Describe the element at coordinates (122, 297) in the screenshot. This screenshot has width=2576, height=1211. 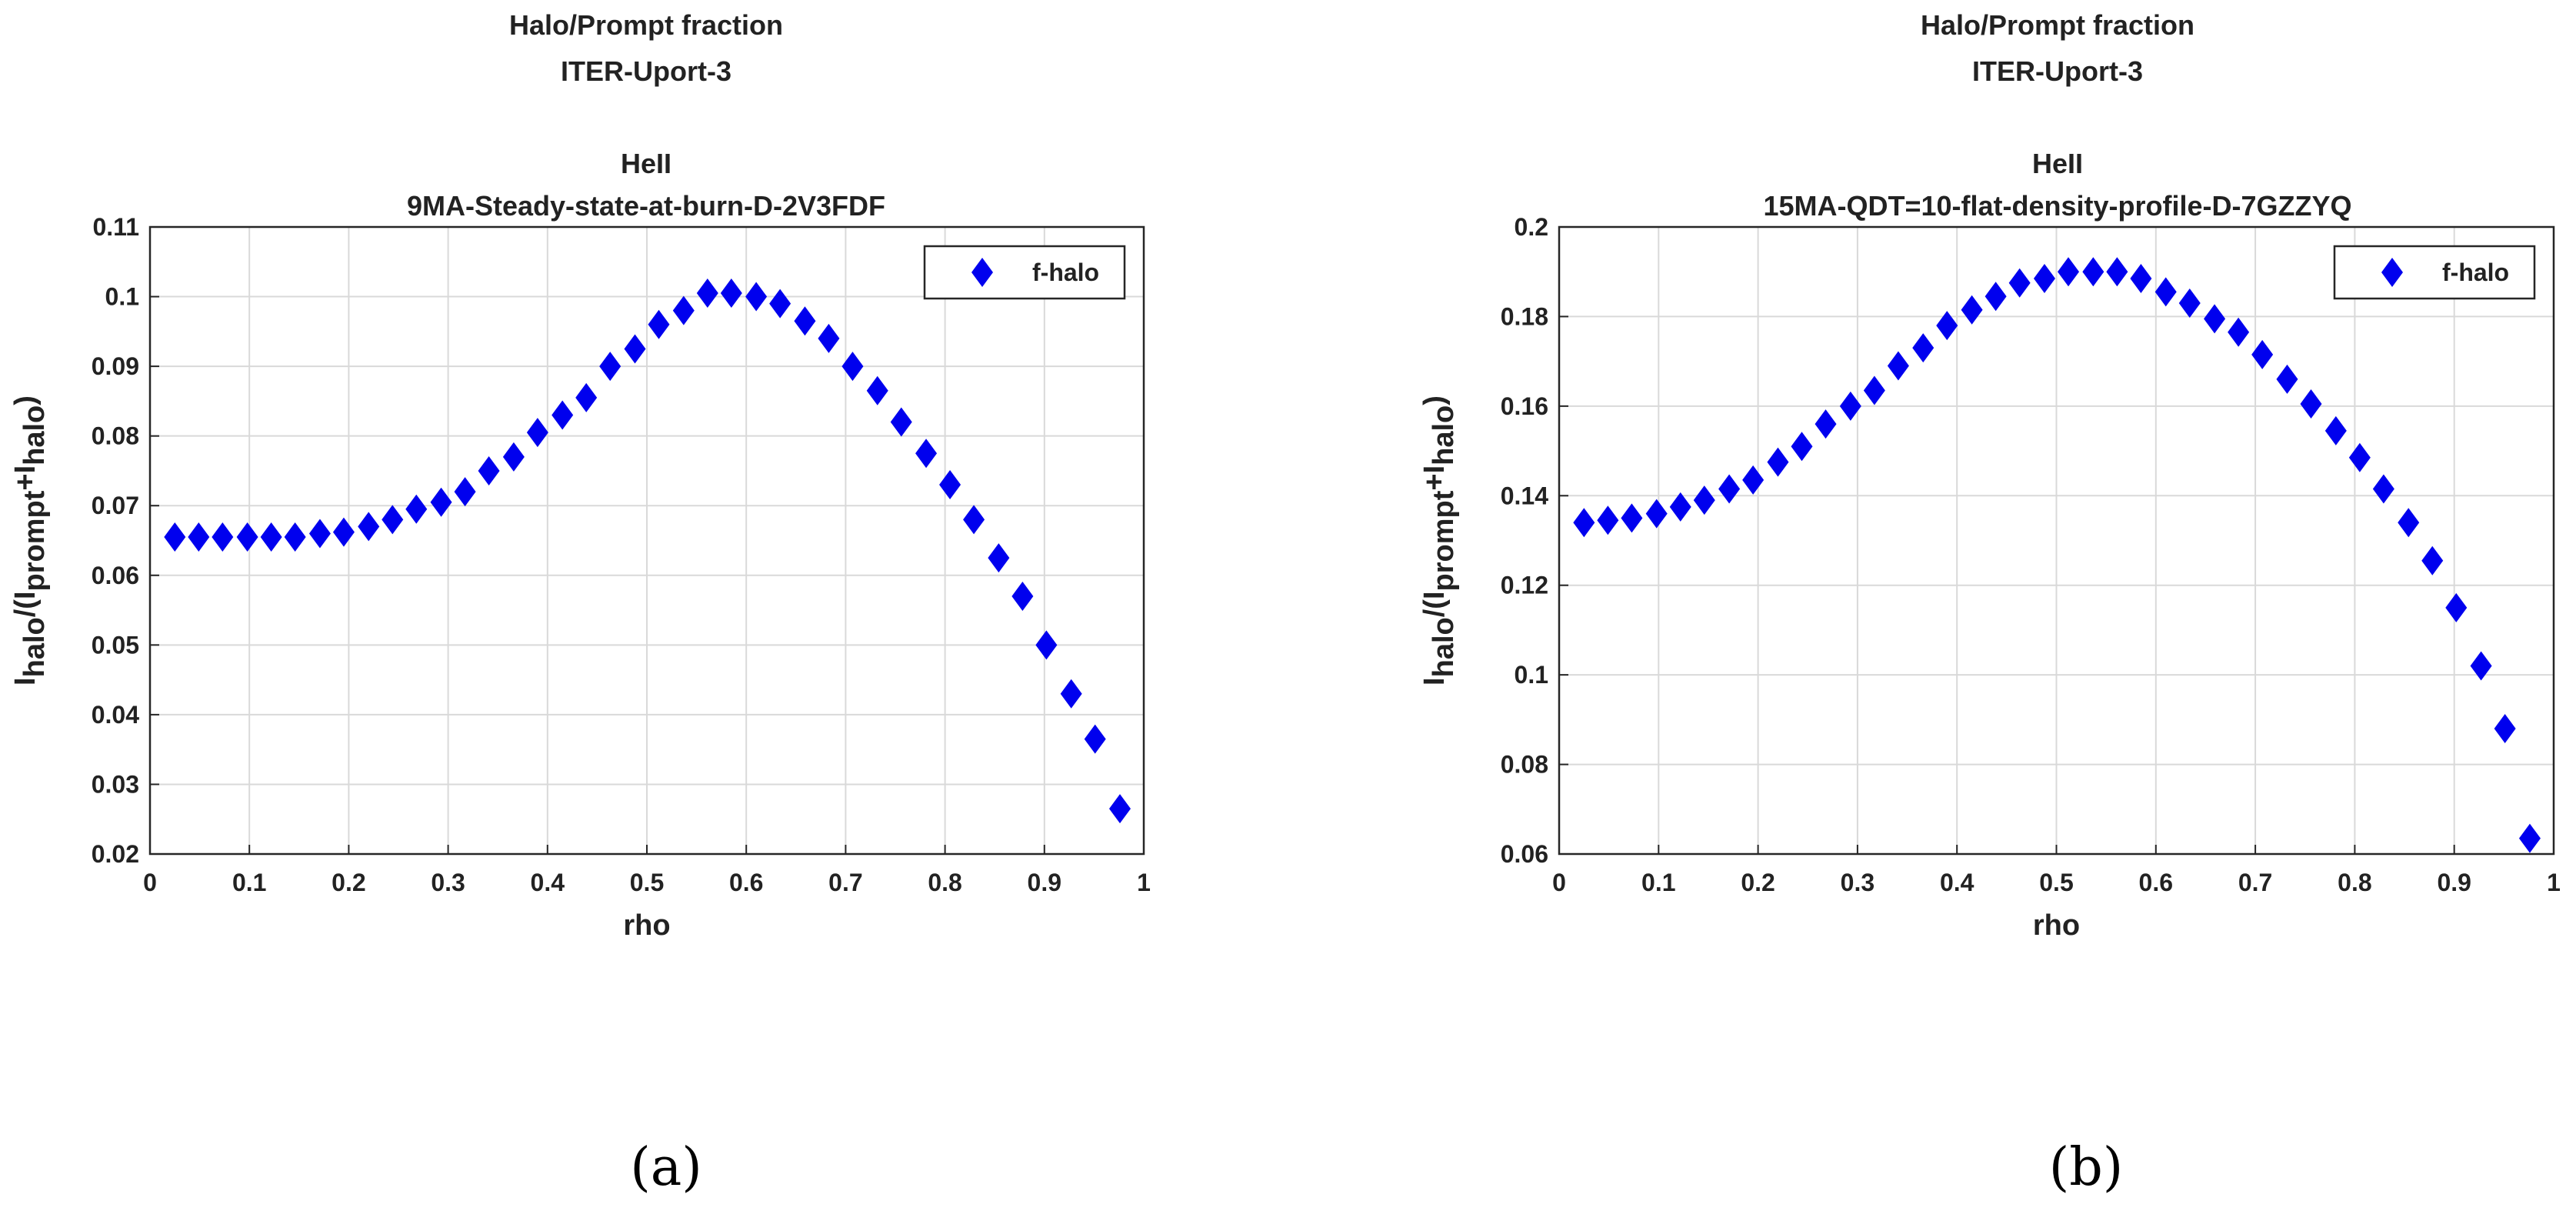
I see `y-tick-label: 0.1` at that location.